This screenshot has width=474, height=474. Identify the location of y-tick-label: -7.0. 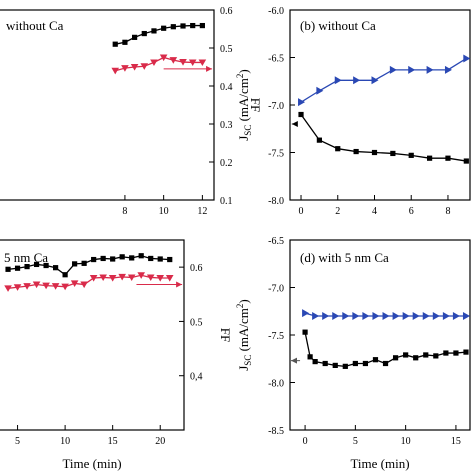
(276, 289).